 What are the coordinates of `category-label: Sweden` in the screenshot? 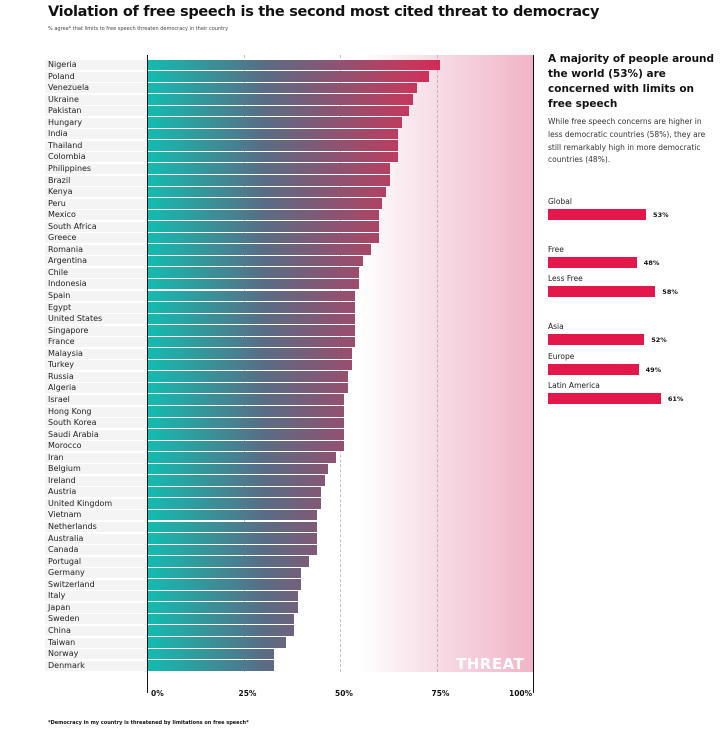 It's located at (64, 619).